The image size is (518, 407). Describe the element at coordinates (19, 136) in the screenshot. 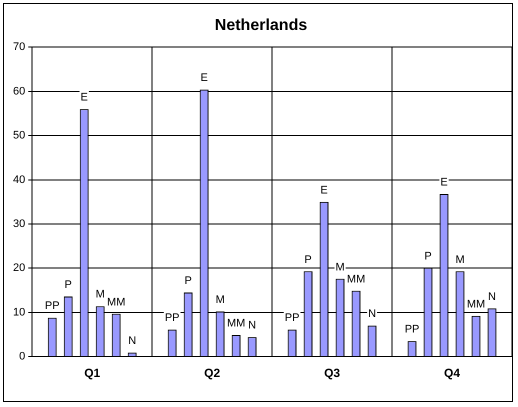

I see `y-tick-label: 50` at that location.